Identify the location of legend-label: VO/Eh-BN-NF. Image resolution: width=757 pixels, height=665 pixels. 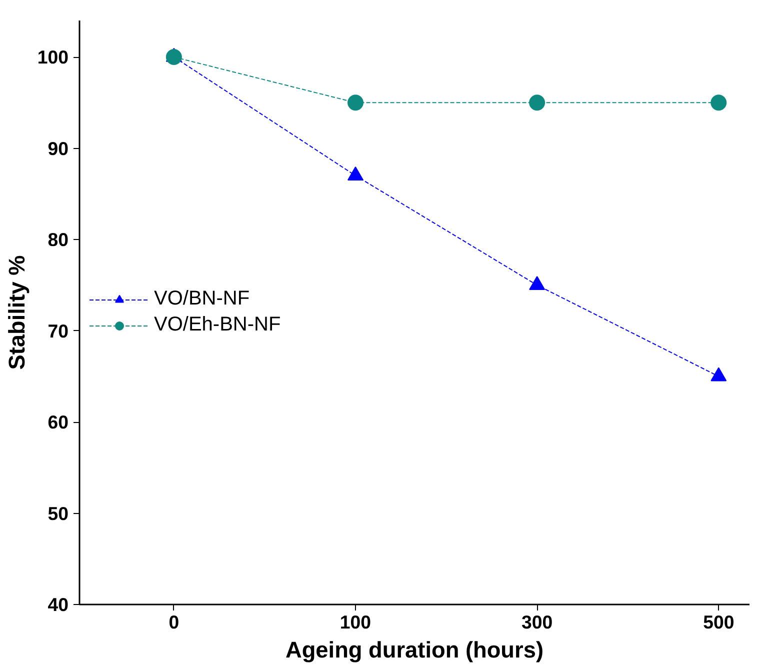
(217, 325).